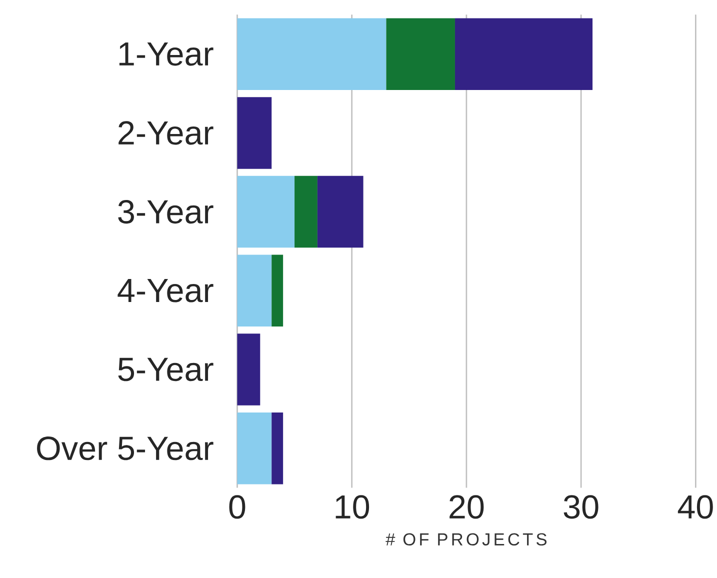 The height and width of the screenshot is (578, 717). Describe the element at coordinates (695, 506) in the screenshot. I see `x-tick-label: 40` at that location.